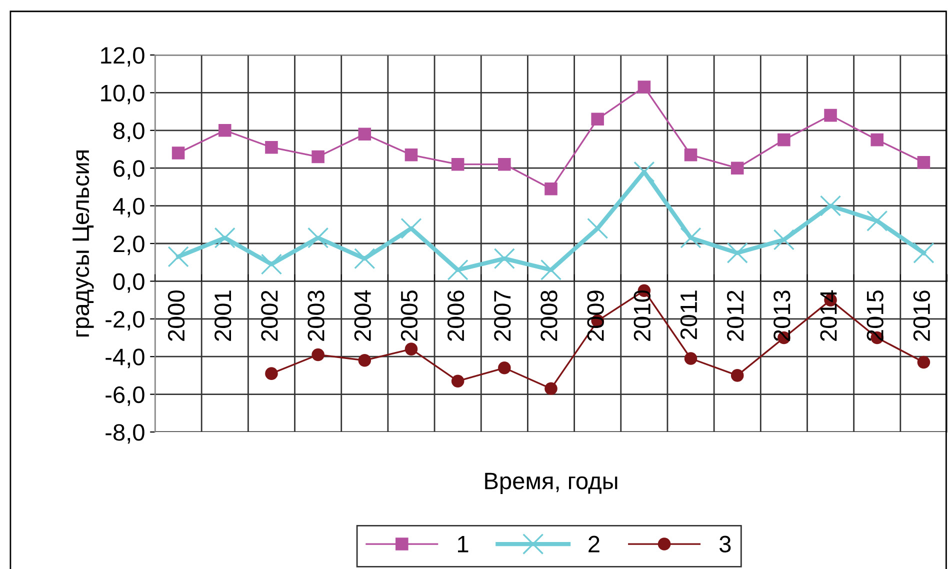  I want to click on x-tick-label: 2005, so click(409, 315).